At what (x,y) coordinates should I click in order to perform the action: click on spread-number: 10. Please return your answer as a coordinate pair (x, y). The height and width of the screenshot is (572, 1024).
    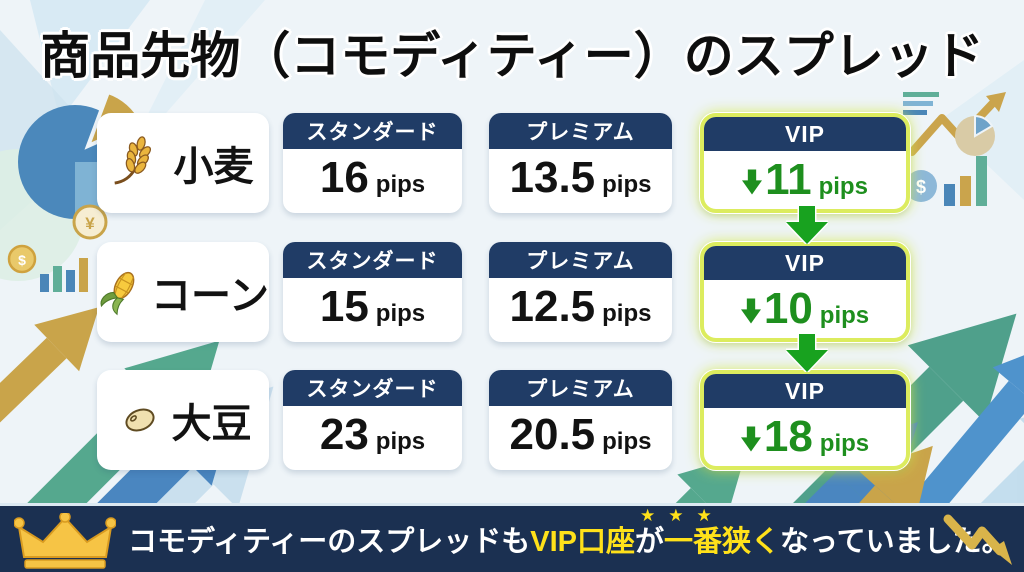
    Looking at the image, I should click on (788, 308).